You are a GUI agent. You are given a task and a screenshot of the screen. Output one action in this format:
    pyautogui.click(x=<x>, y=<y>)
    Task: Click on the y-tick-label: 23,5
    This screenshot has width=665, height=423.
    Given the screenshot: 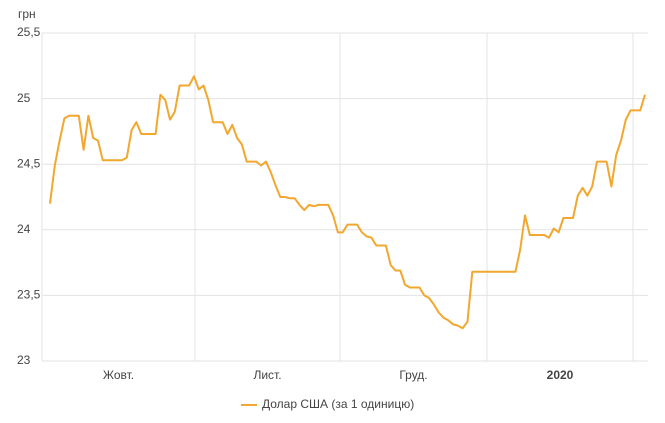 What is the action you would take?
    pyautogui.click(x=29, y=295)
    